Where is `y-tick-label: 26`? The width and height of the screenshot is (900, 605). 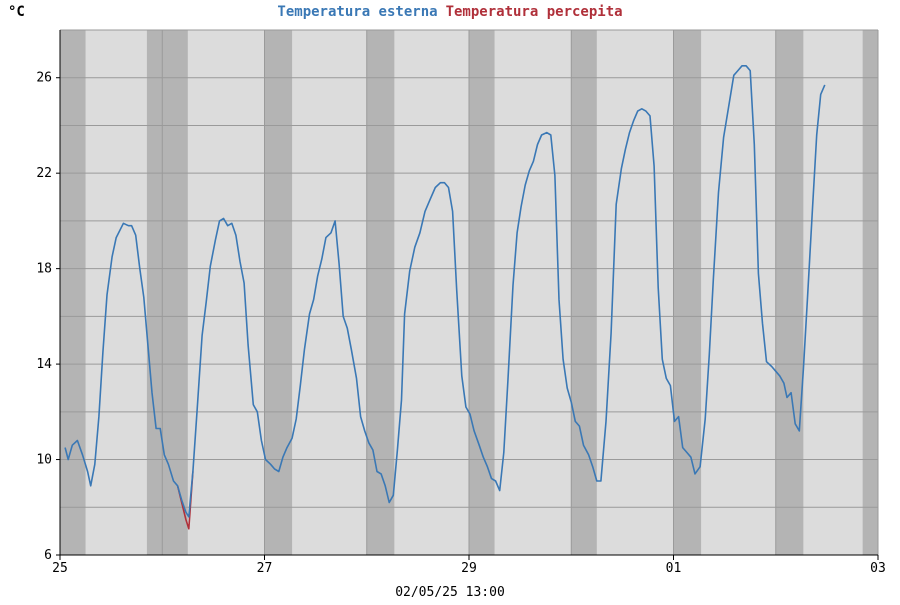
y-tick-label: 26 is located at coordinates (44, 78).